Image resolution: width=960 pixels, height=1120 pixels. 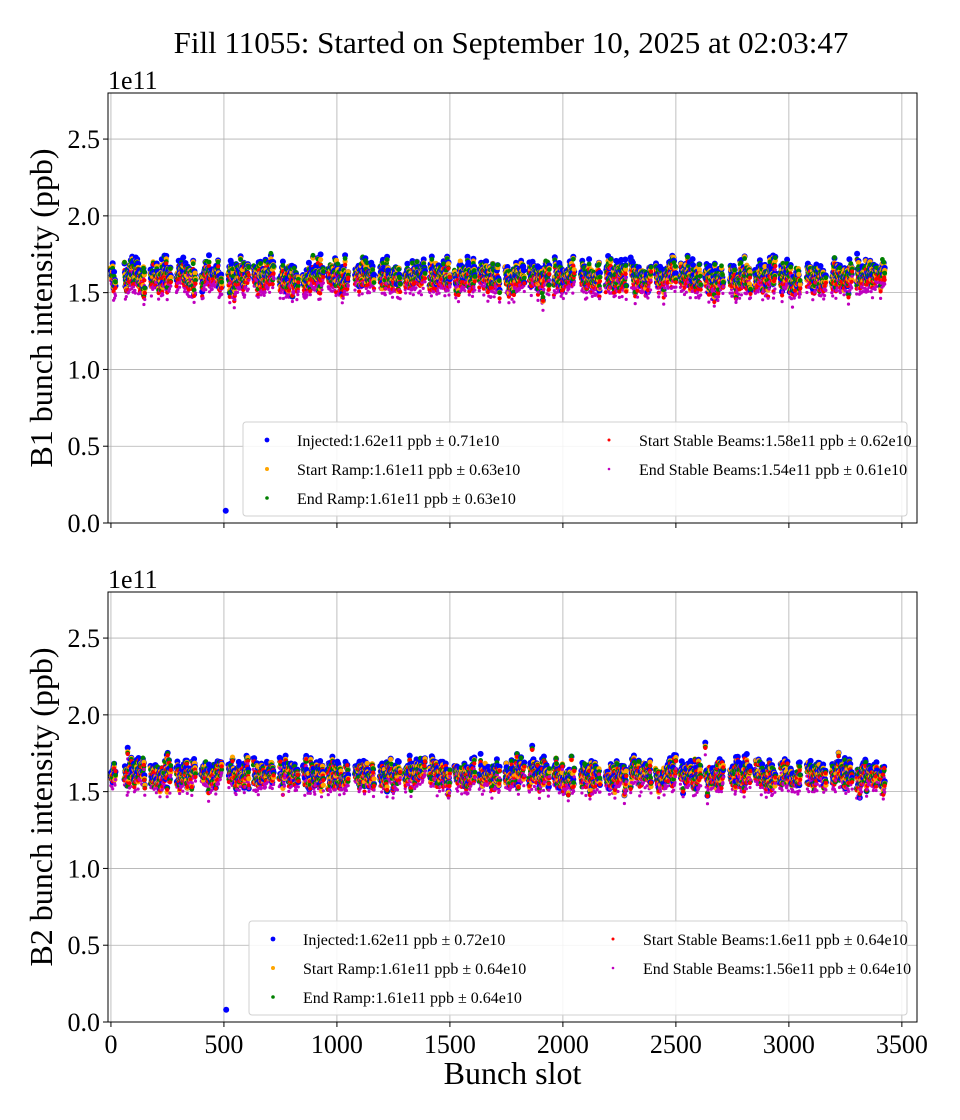 I want to click on y-tick-label: 0.0, so click(x=84, y=523).